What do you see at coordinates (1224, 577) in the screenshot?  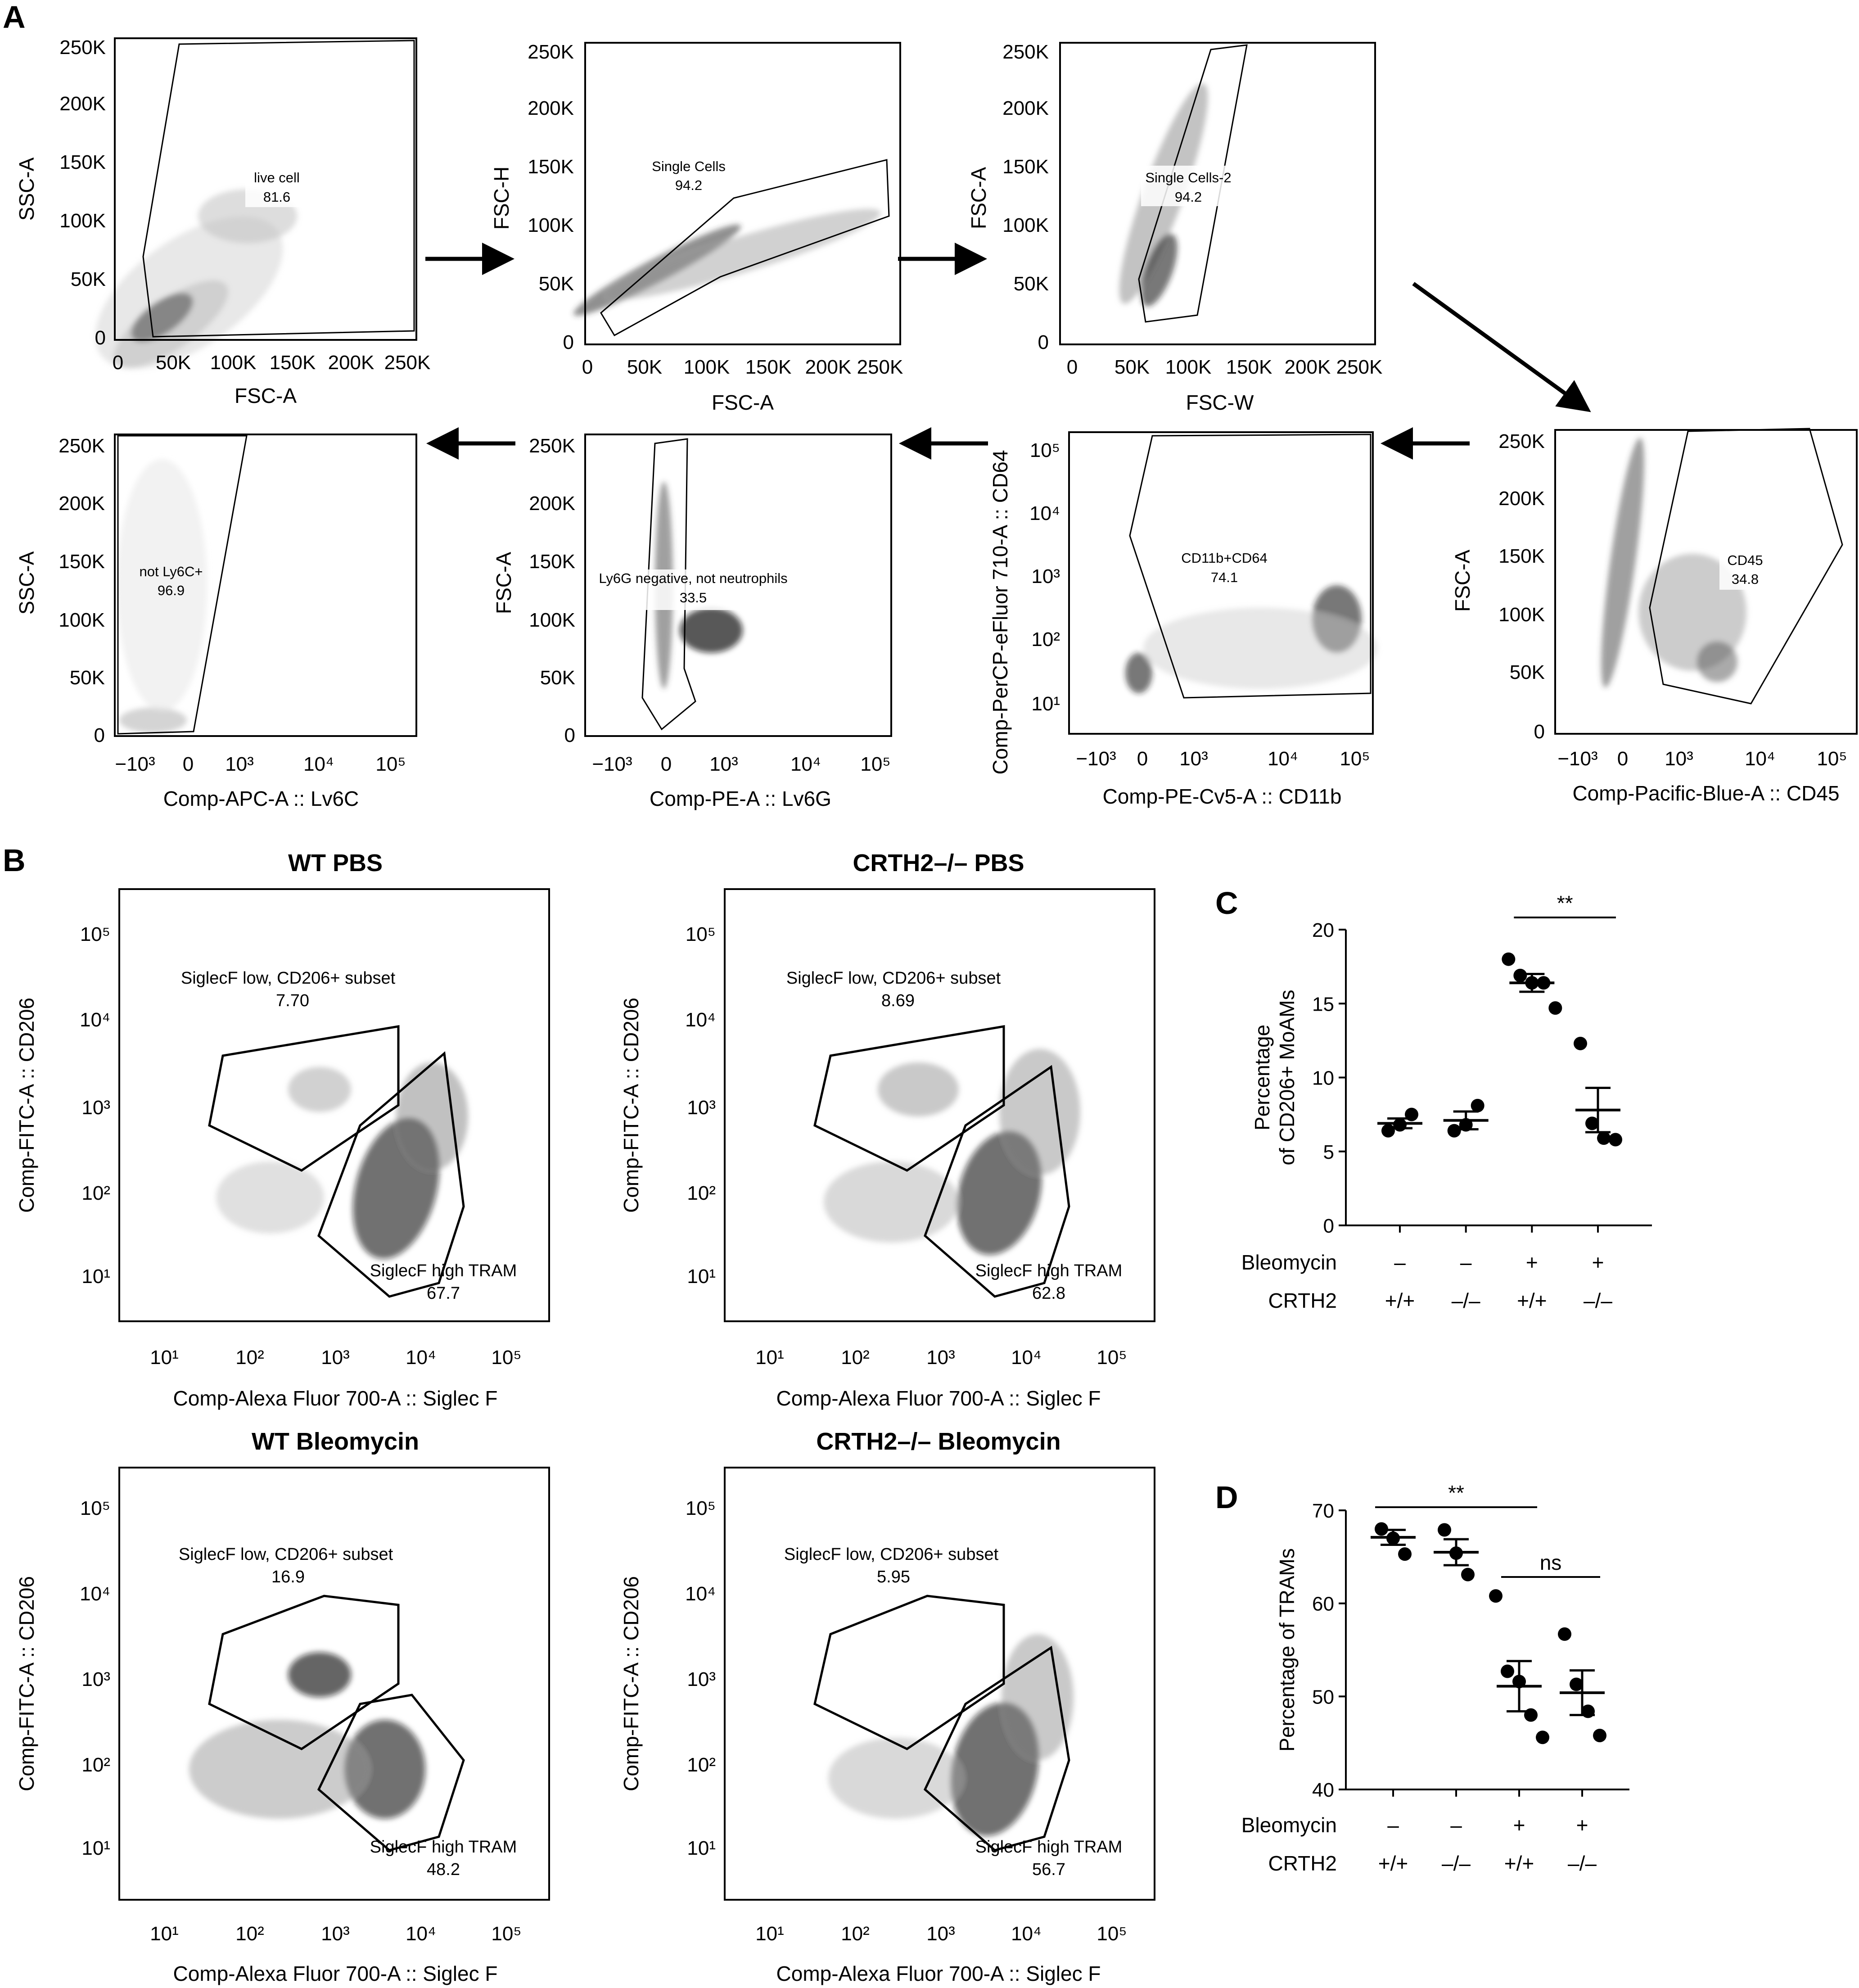 I see `plot-a5-gate-value: 74.1` at bounding box center [1224, 577].